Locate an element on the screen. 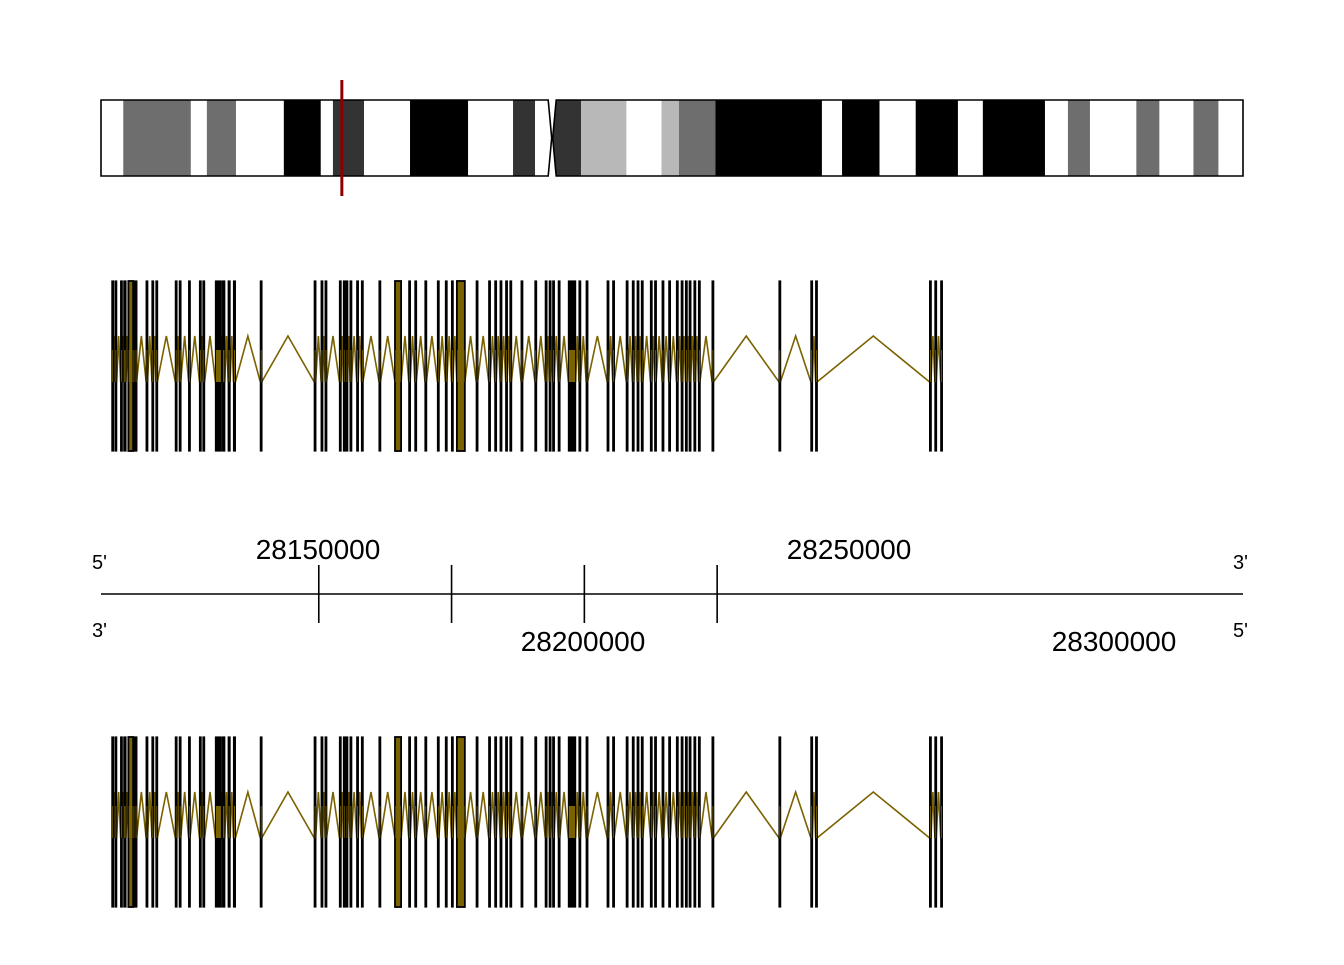 The image size is (1344, 965). strand-label-bottom-right: 5' is located at coordinates (1240, 631).